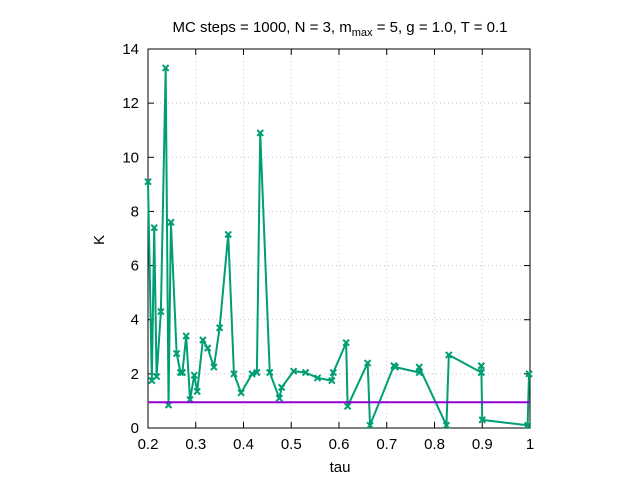 The image size is (640, 480). What do you see at coordinates (130, 103) in the screenshot?
I see `y-tick-label: 12` at bounding box center [130, 103].